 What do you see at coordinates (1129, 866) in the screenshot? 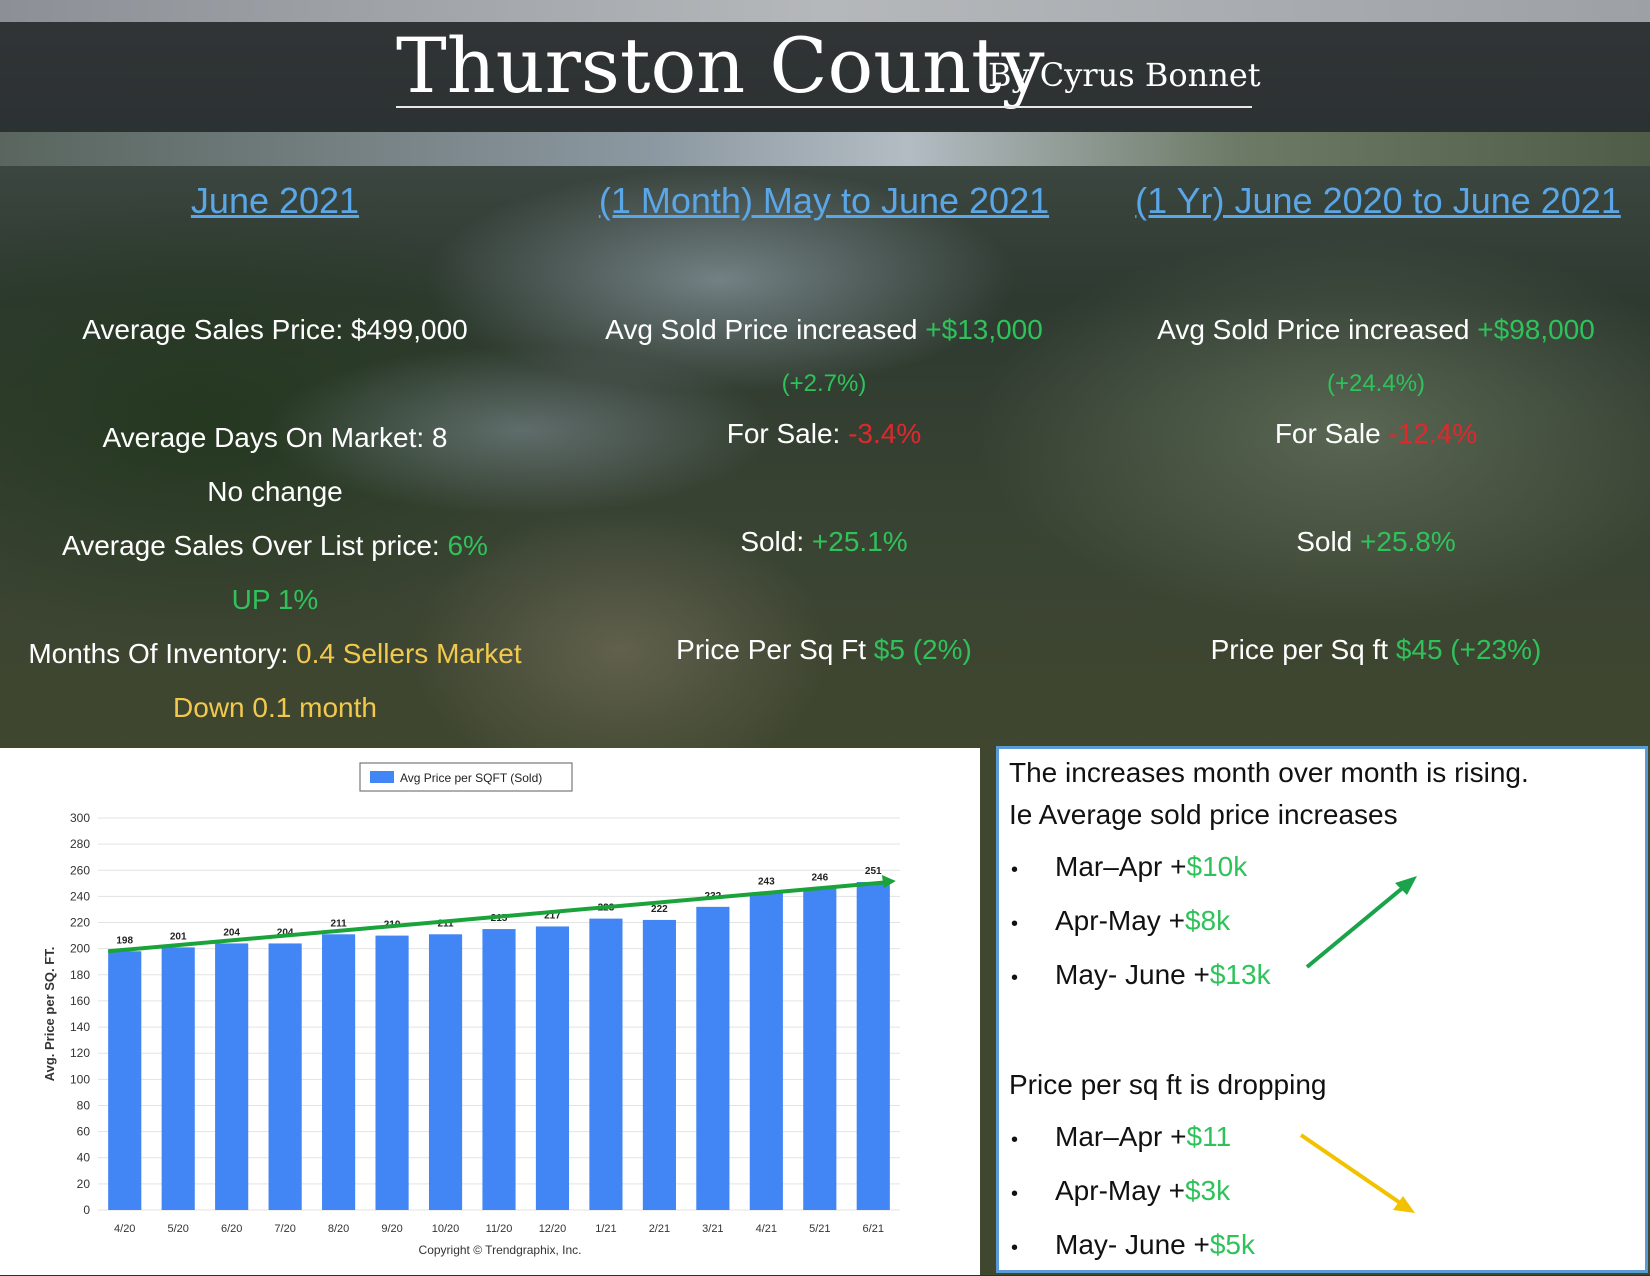
I see `list-item: • Mar–Apr +$10k` at bounding box center [1129, 866].